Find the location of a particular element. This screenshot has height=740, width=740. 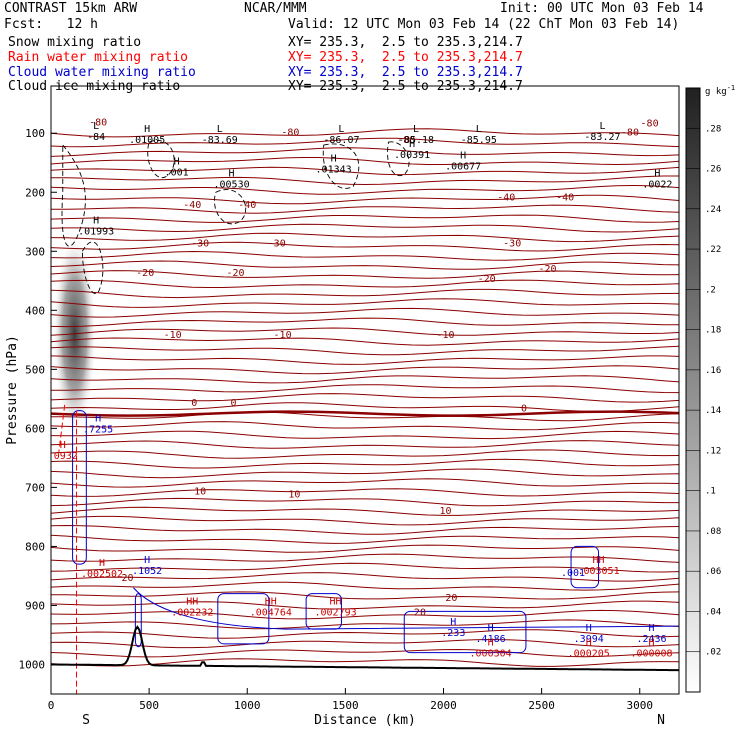

colorbar-tick-label: .16 is located at coordinates (713, 371).